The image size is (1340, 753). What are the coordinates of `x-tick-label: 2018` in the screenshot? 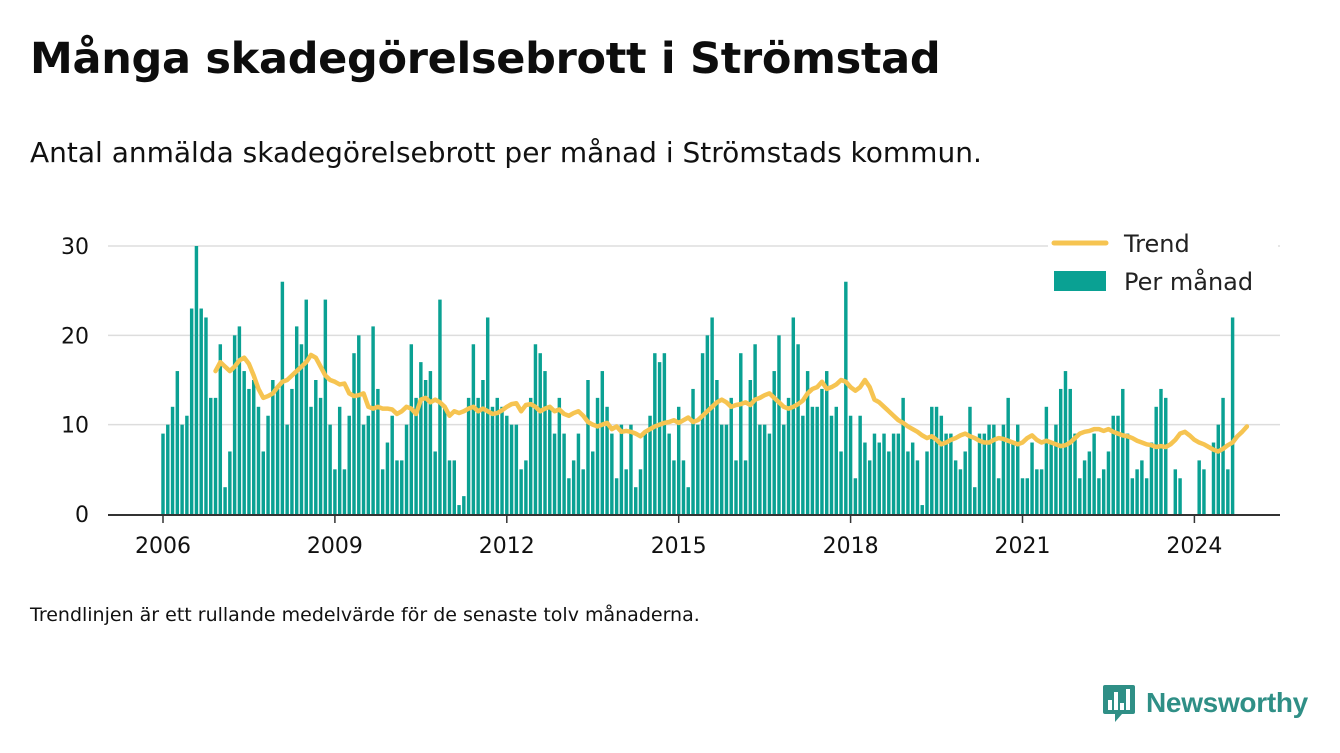 It's located at (851, 546).